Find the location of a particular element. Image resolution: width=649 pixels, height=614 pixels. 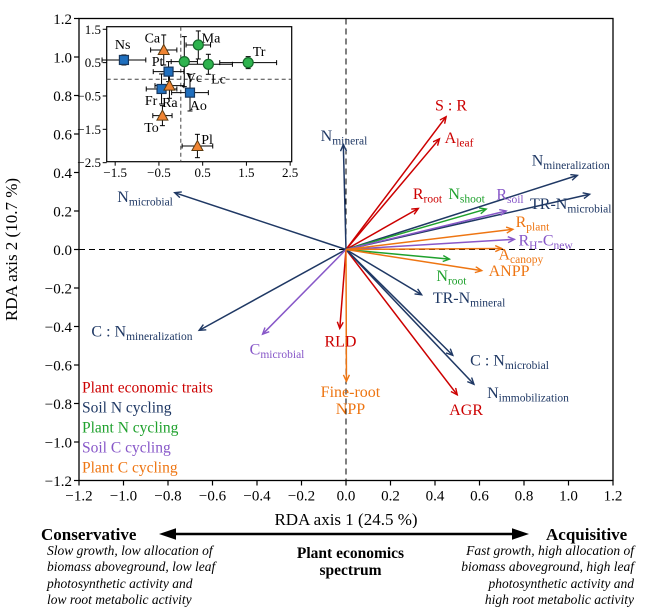

x-tick-label: 0.4 is located at coordinates (435, 496).